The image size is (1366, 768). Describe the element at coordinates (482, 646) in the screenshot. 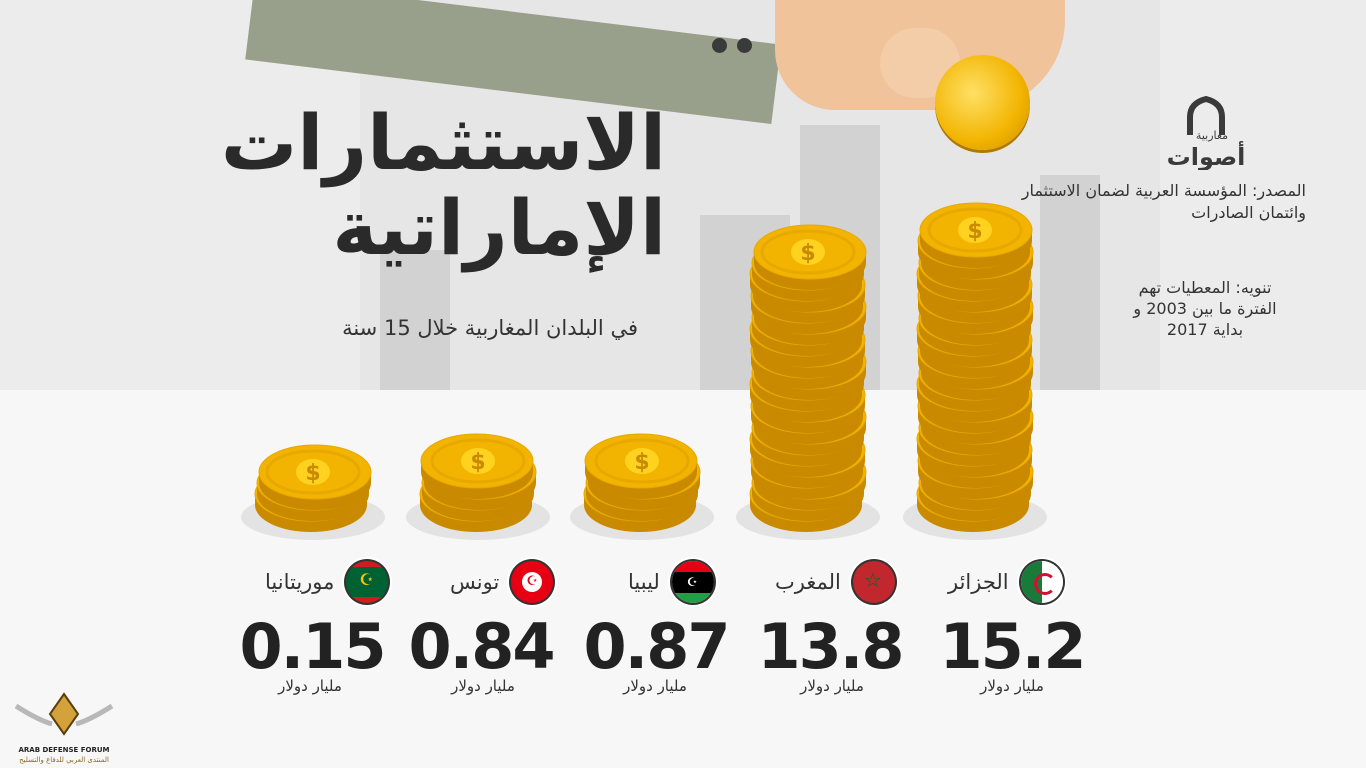

I see `data-label-tunisia: 0.84` at that location.